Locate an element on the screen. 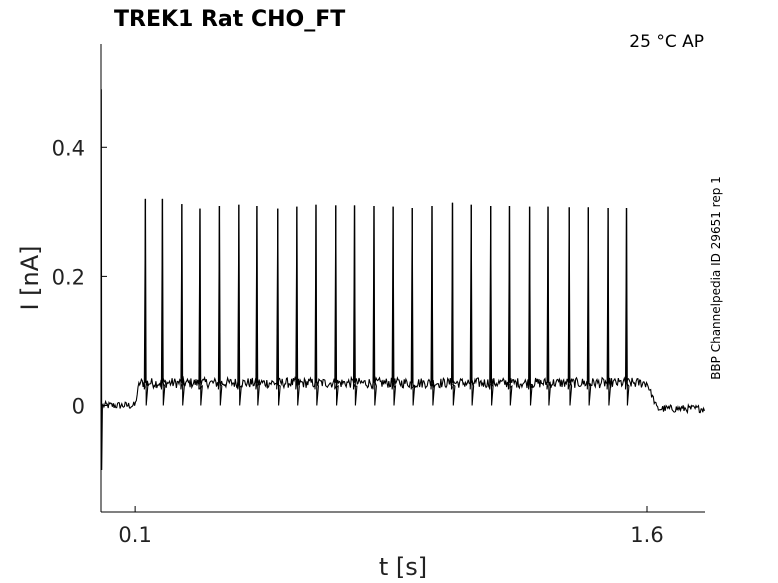  y-tick-label: 0.4 is located at coordinates (68, 148).